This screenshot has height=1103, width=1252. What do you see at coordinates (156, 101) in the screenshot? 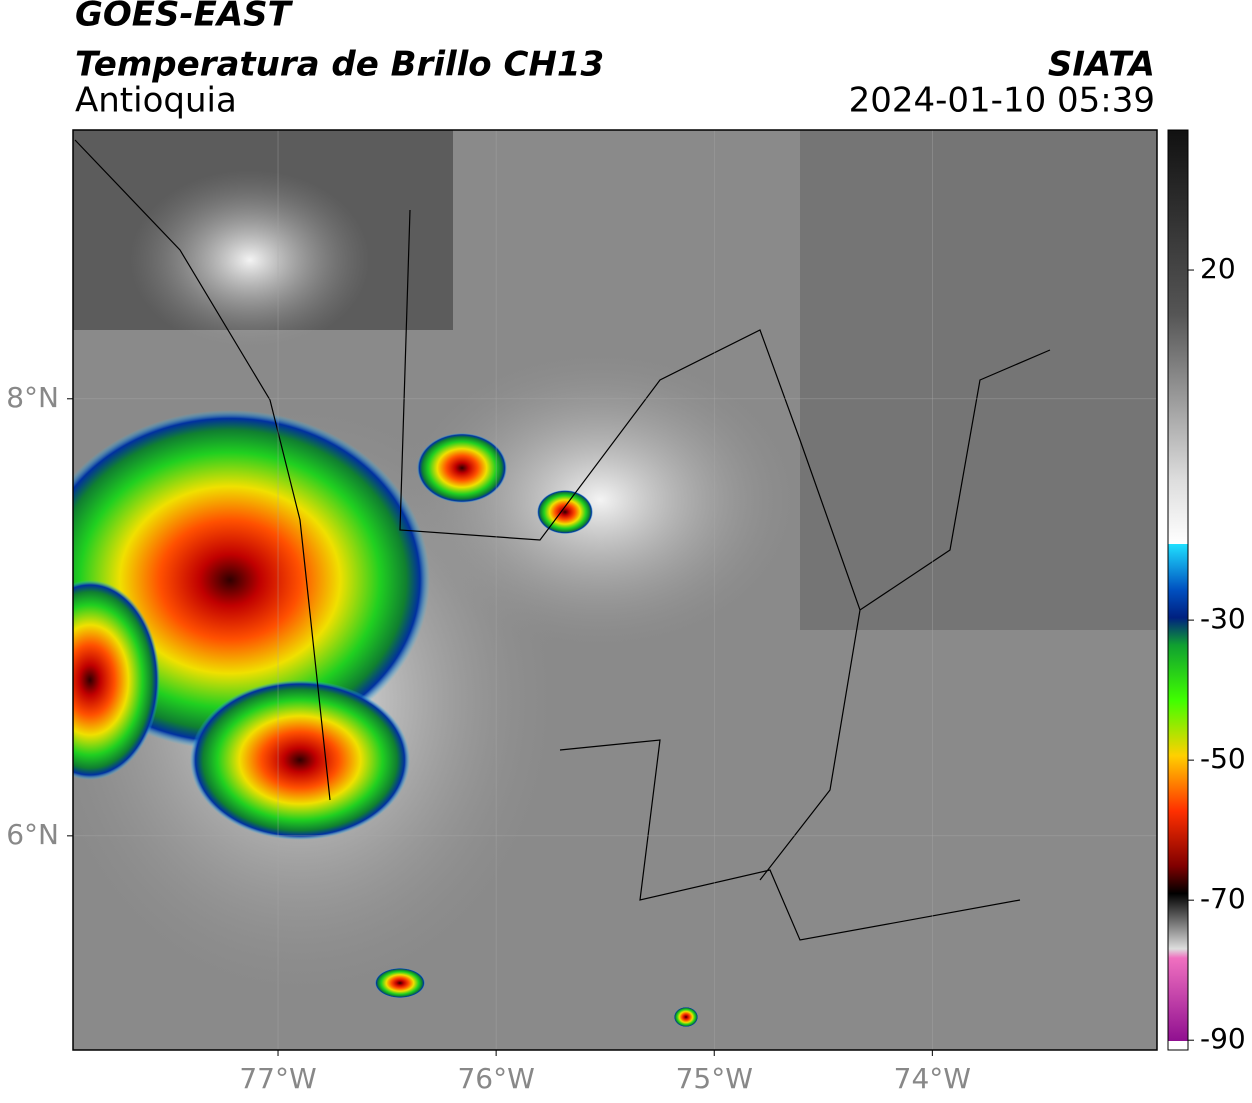
I see `region: Antioquia` at bounding box center [156, 101].